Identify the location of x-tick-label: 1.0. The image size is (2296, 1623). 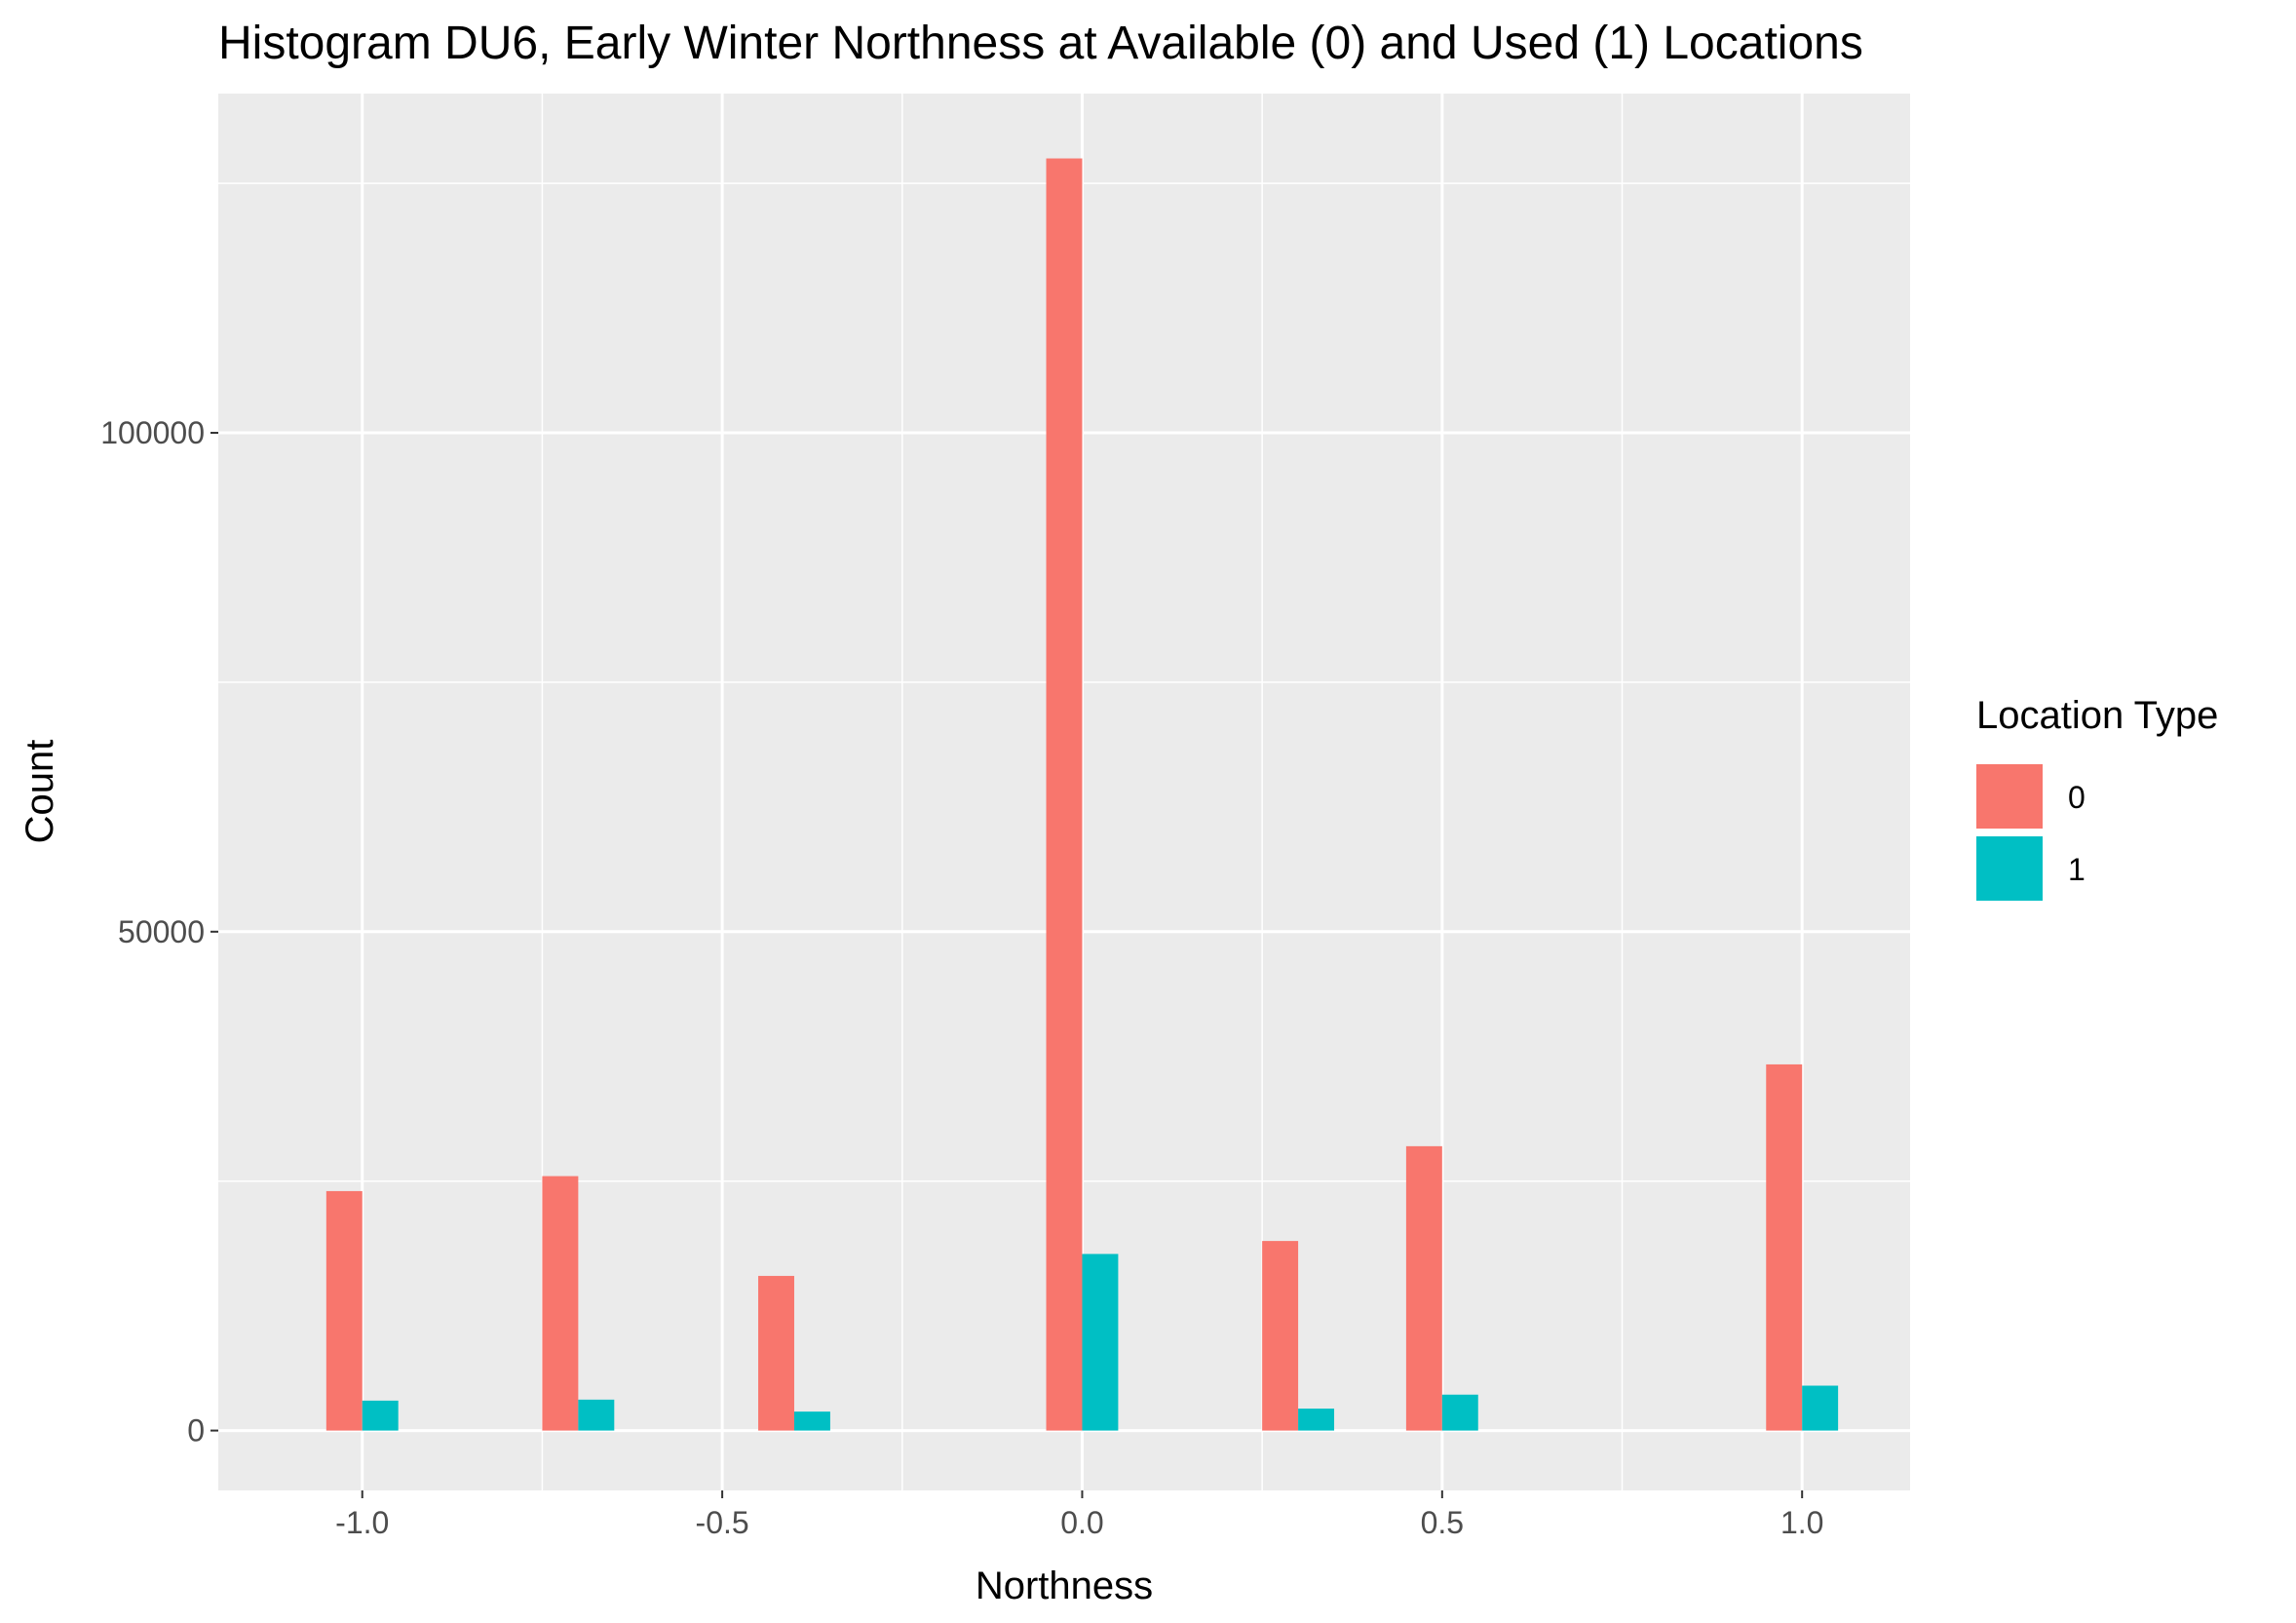
(1801, 1523).